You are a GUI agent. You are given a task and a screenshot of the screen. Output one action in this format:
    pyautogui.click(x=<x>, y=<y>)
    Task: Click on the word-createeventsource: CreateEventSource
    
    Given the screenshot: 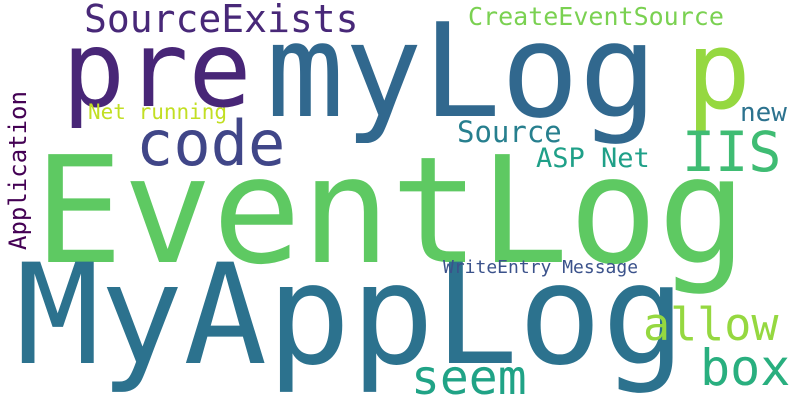 What is the action you would take?
    pyautogui.click(x=596, y=16)
    